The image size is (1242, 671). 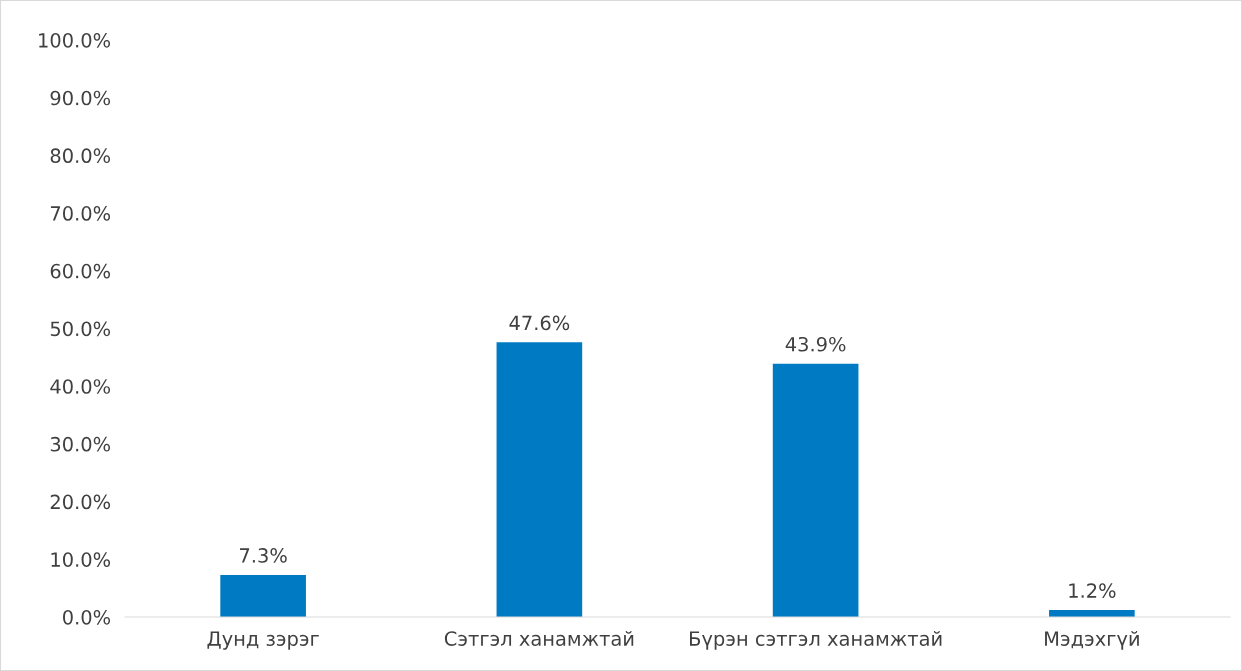 I want to click on x-tick-label: Бүрэн сэтгэл ханамжтай, so click(x=816, y=640).